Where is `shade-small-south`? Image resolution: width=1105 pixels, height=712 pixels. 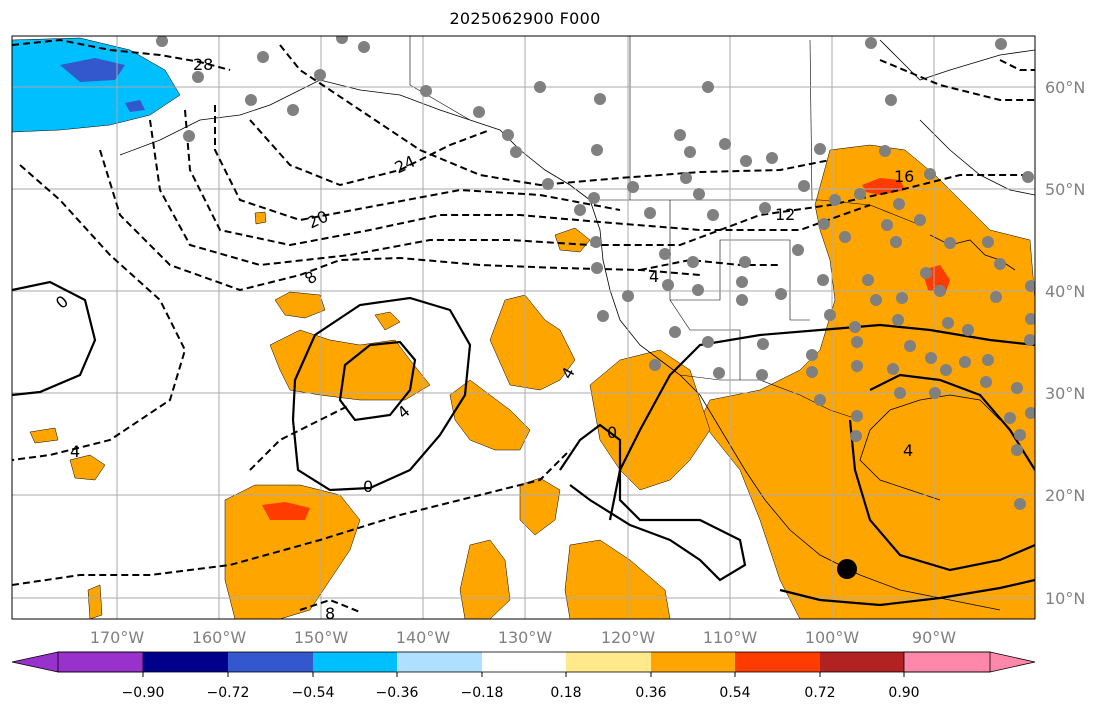 shade-small-south is located at coordinates (95, 601).